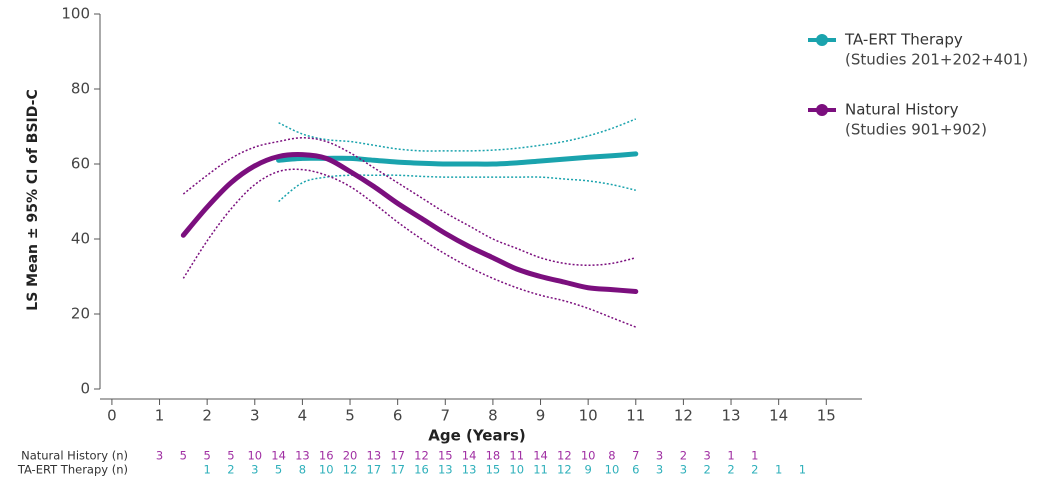  What do you see at coordinates (85, 389) in the screenshot?
I see `y-tick-label: 0` at bounding box center [85, 389].